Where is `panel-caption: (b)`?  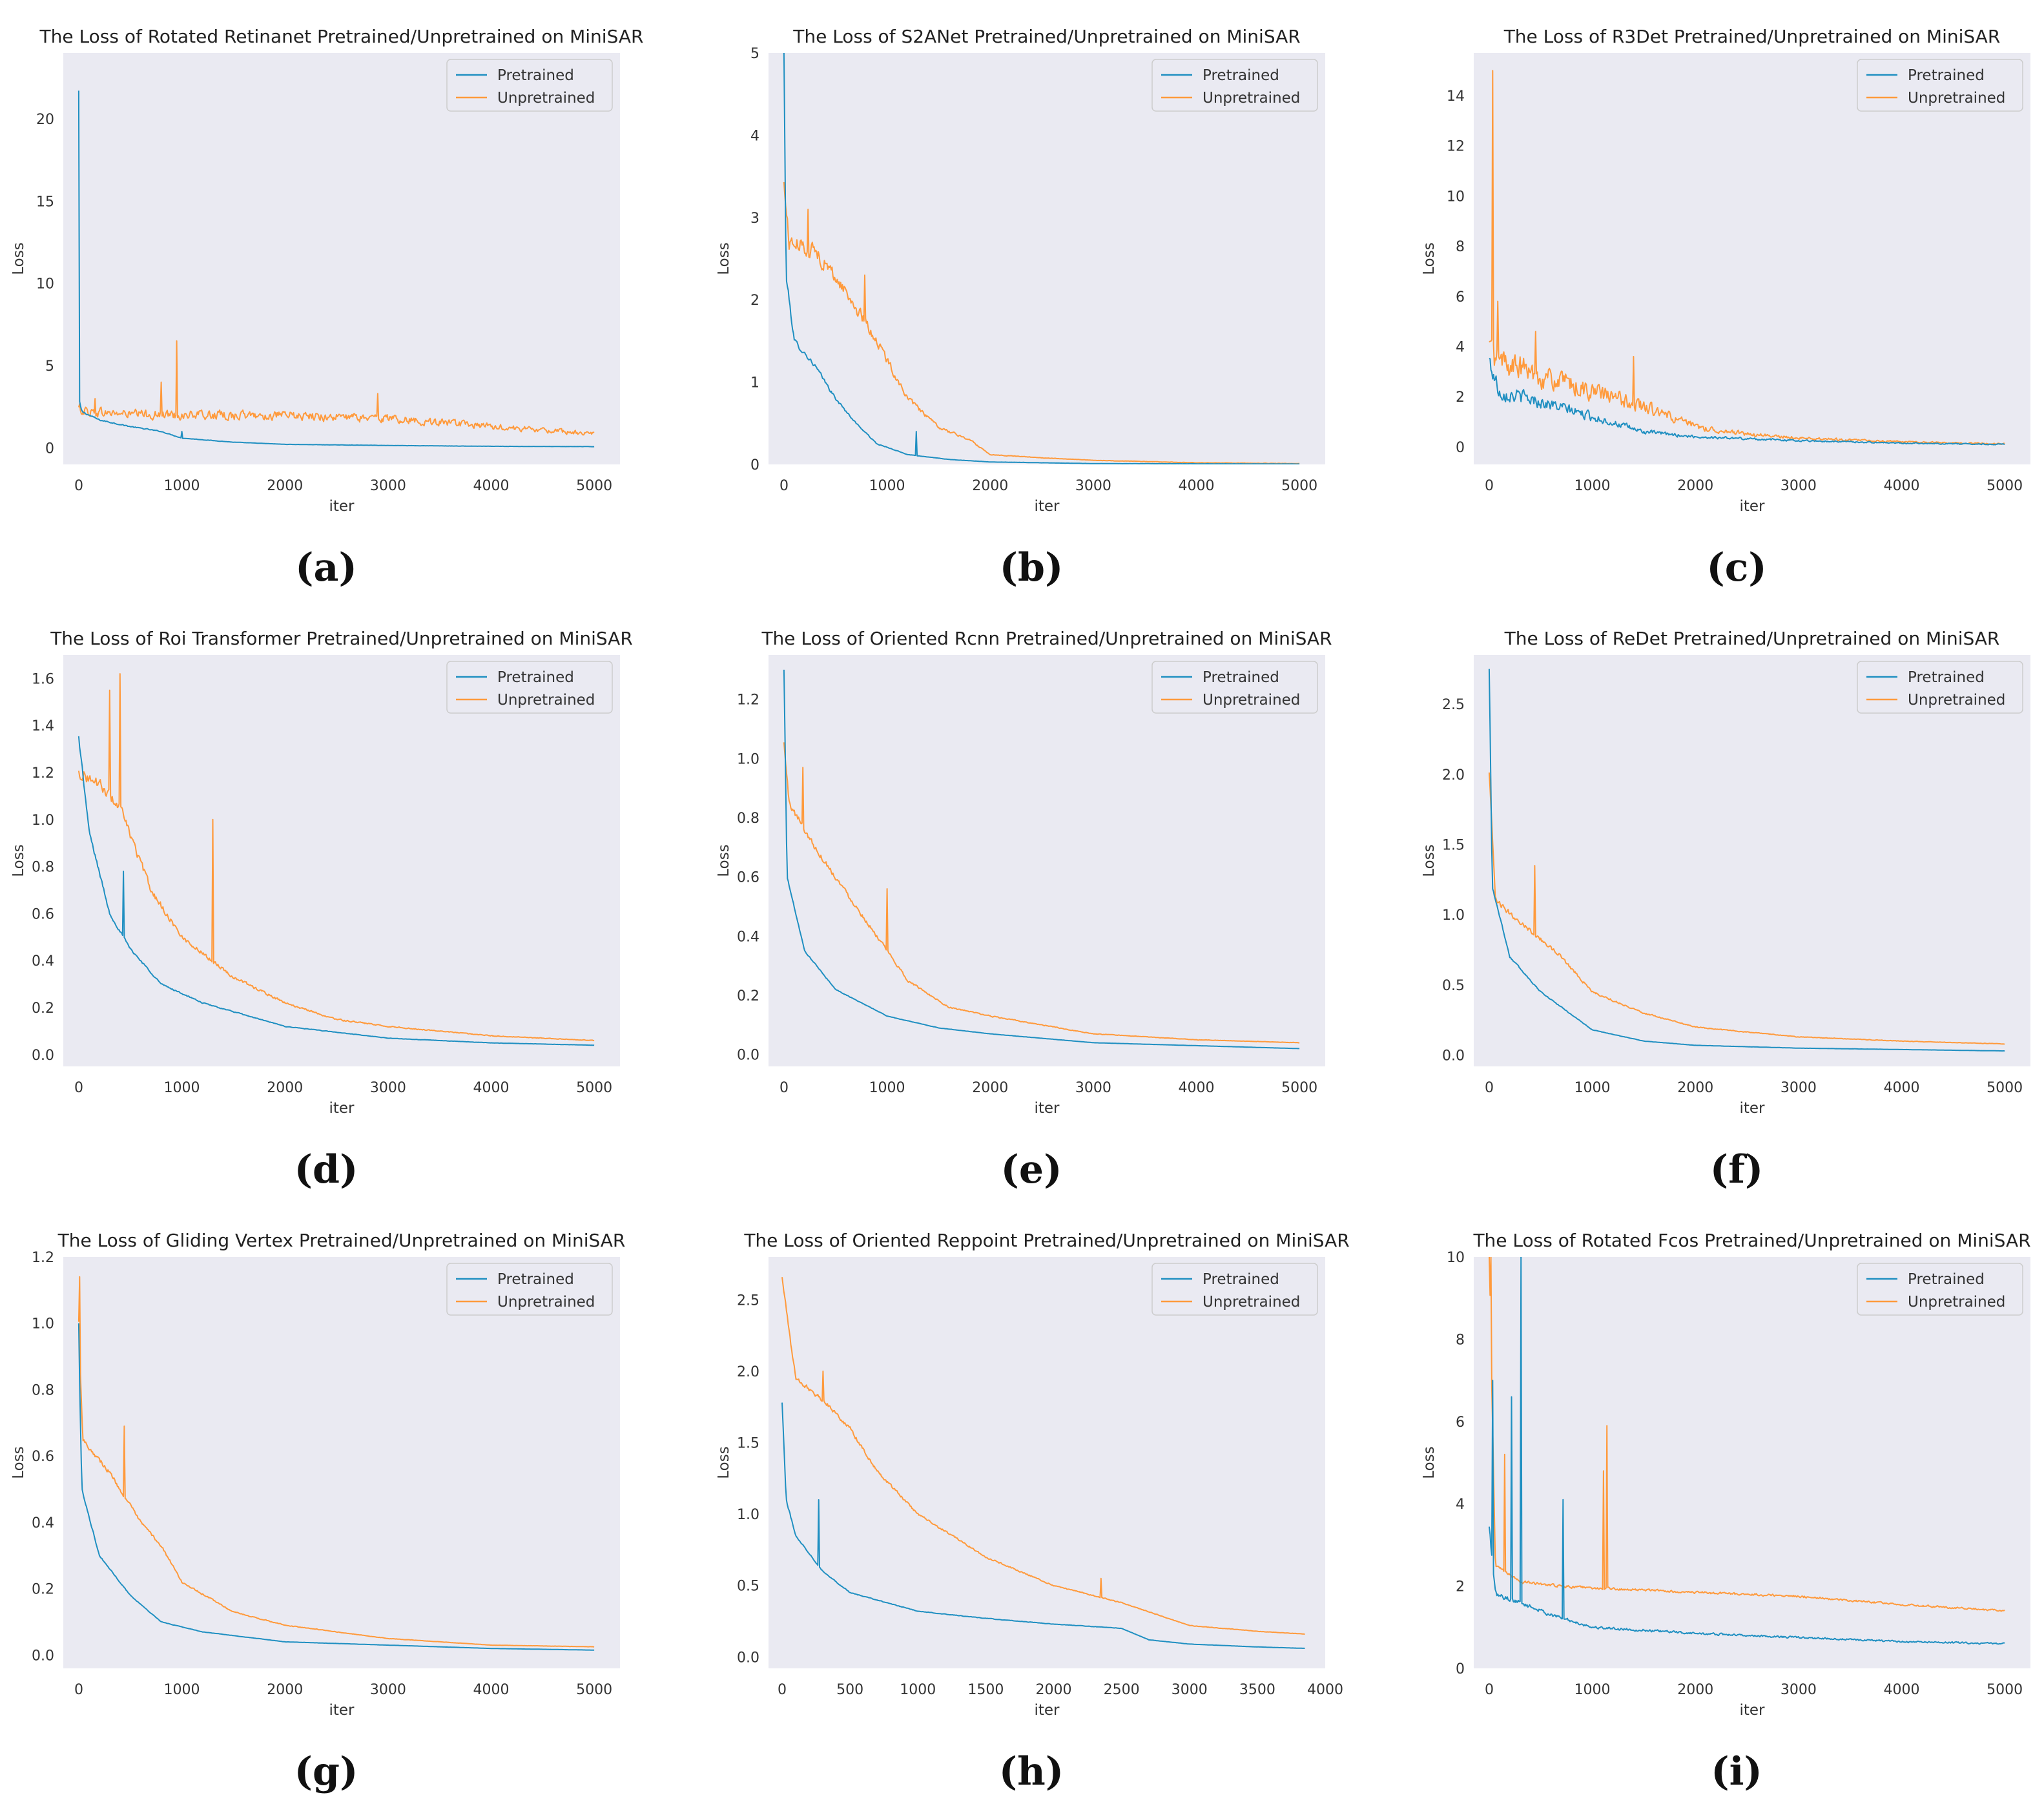
panel-caption: (b) is located at coordinates (1032, 567).